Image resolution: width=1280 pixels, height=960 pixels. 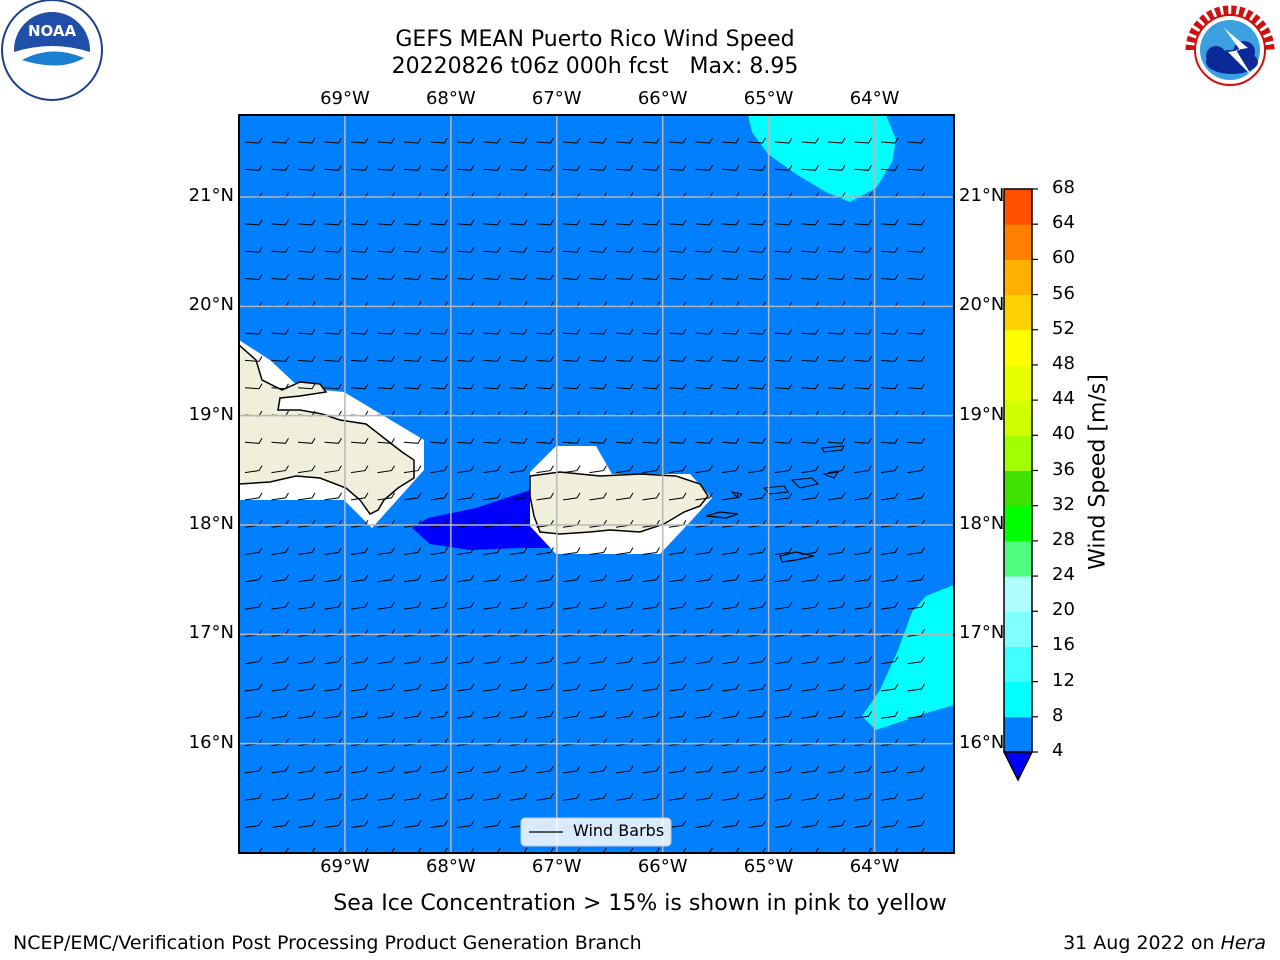 What do you see at coordinates (595, 39) in the screenshot?
I see `chart-title: GEFS MEAN Puerto Rico Wind Speed` at bounding box center [595, 39].